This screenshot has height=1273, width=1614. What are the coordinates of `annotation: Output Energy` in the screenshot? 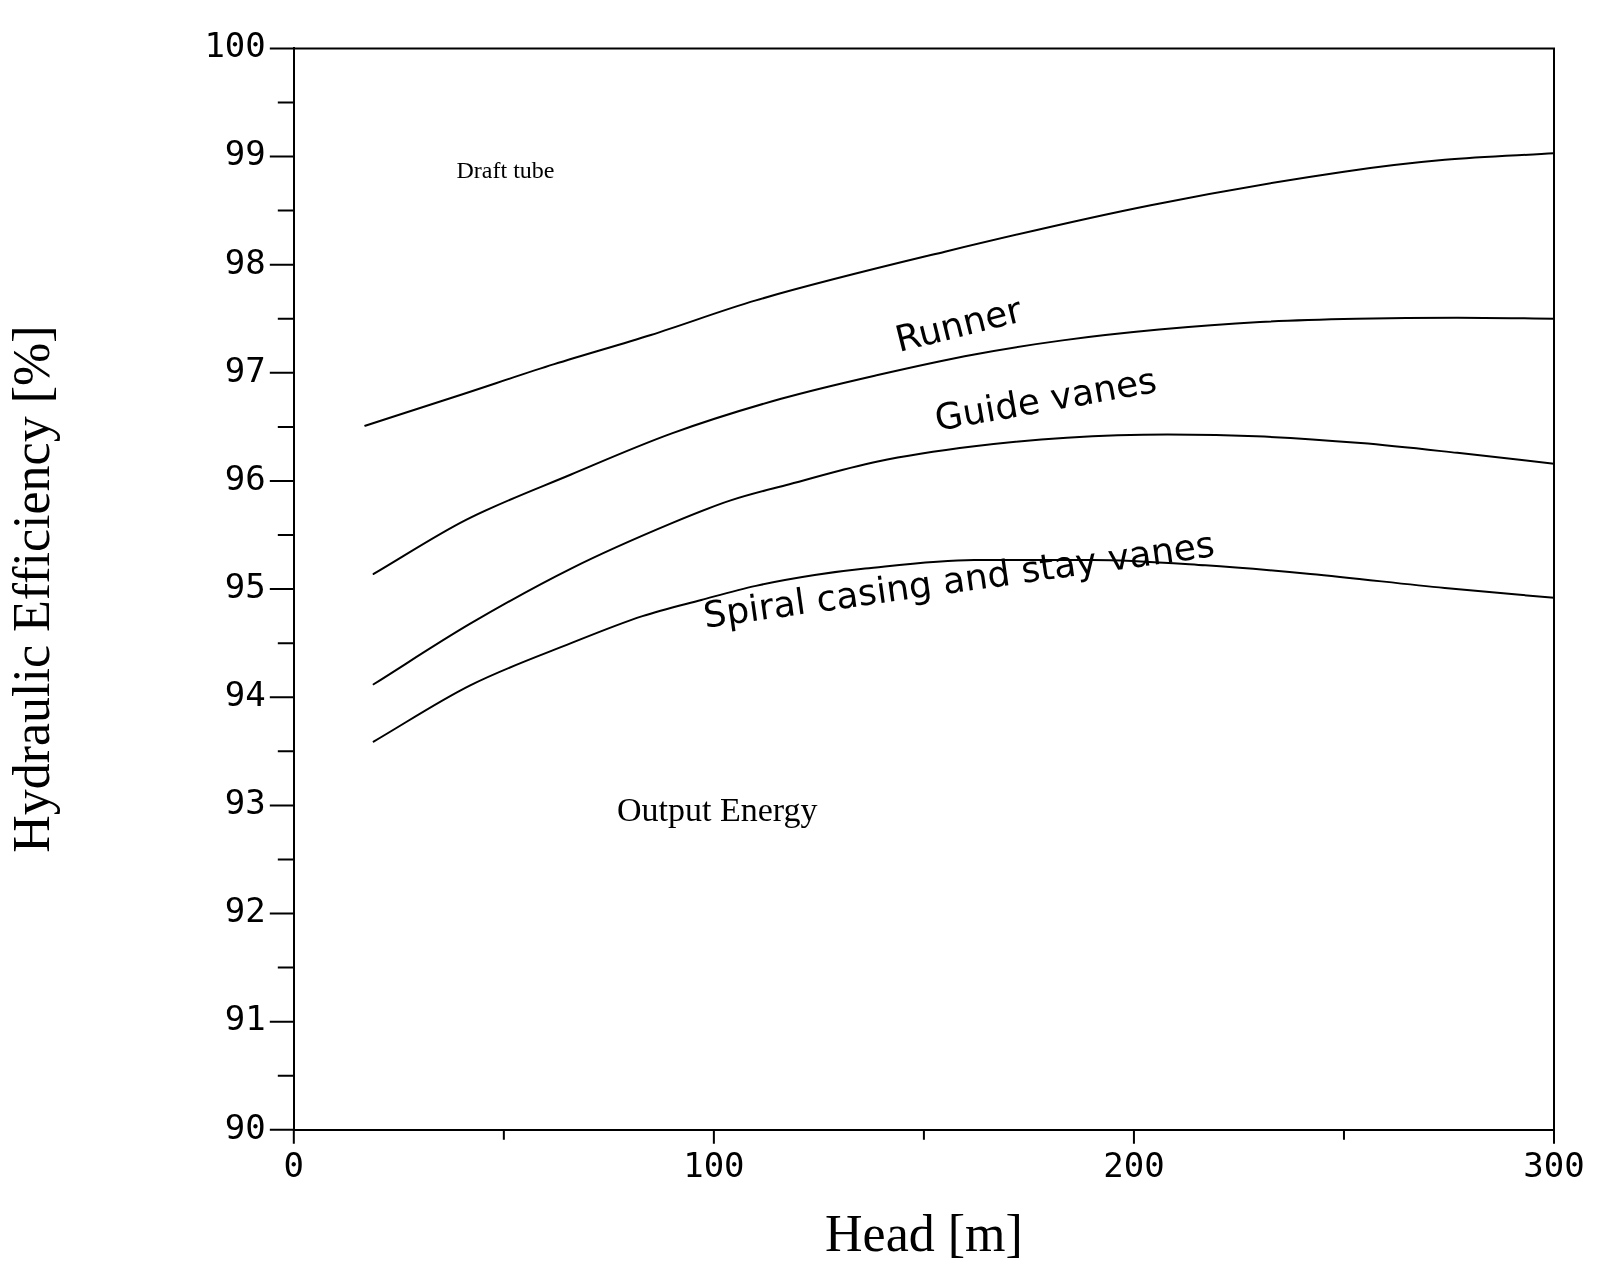 It's located at (717, 809).